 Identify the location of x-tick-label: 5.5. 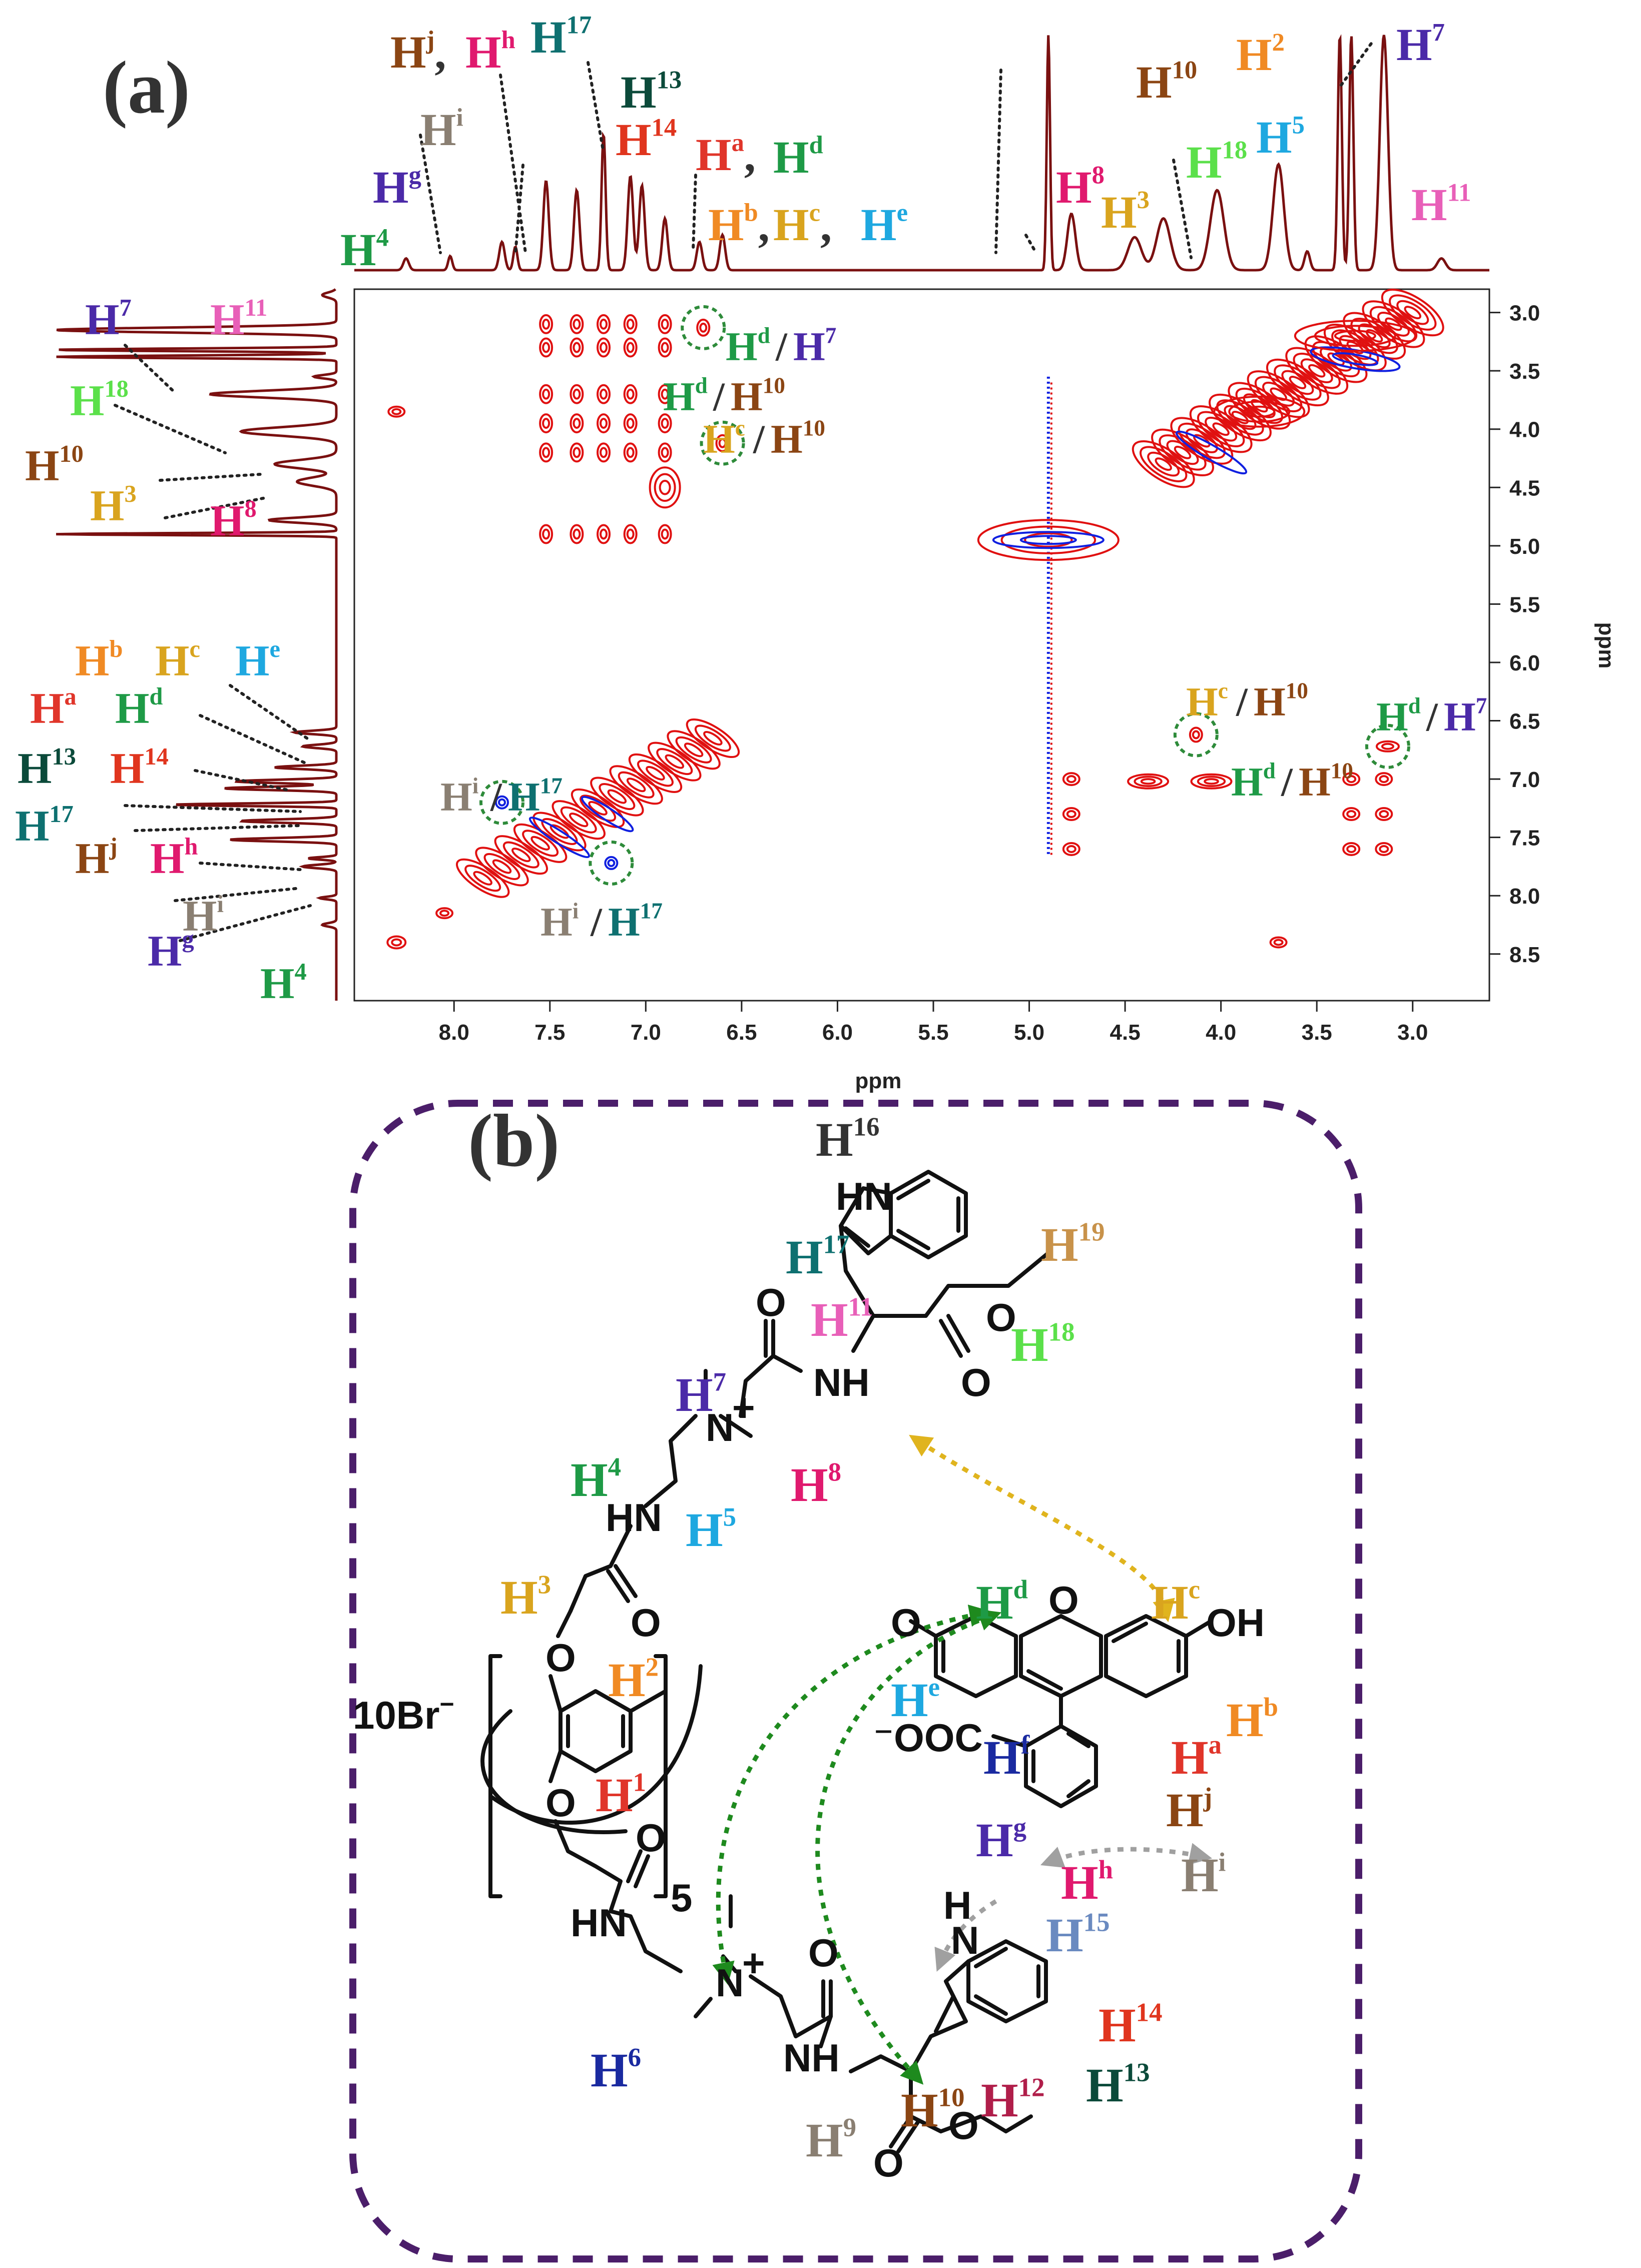
(933, 1032).